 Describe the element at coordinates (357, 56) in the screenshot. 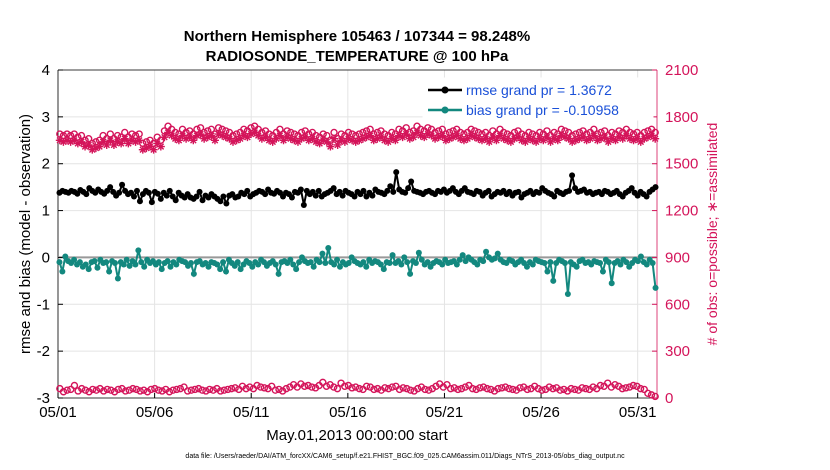

I see `chart-subtitle: RADIOSONDE_TEMPERATURE @ 100 hPa` at that location.